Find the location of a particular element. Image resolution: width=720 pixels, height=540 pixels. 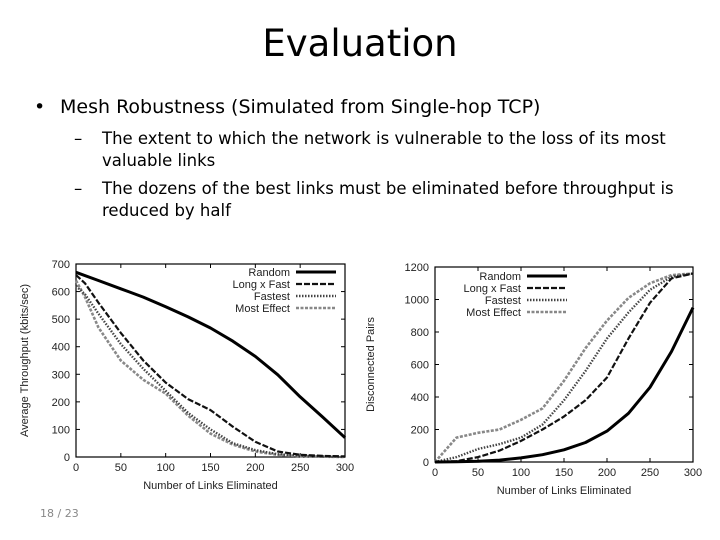

page-number: 18 / 23 is located at coordinates (59, 513).